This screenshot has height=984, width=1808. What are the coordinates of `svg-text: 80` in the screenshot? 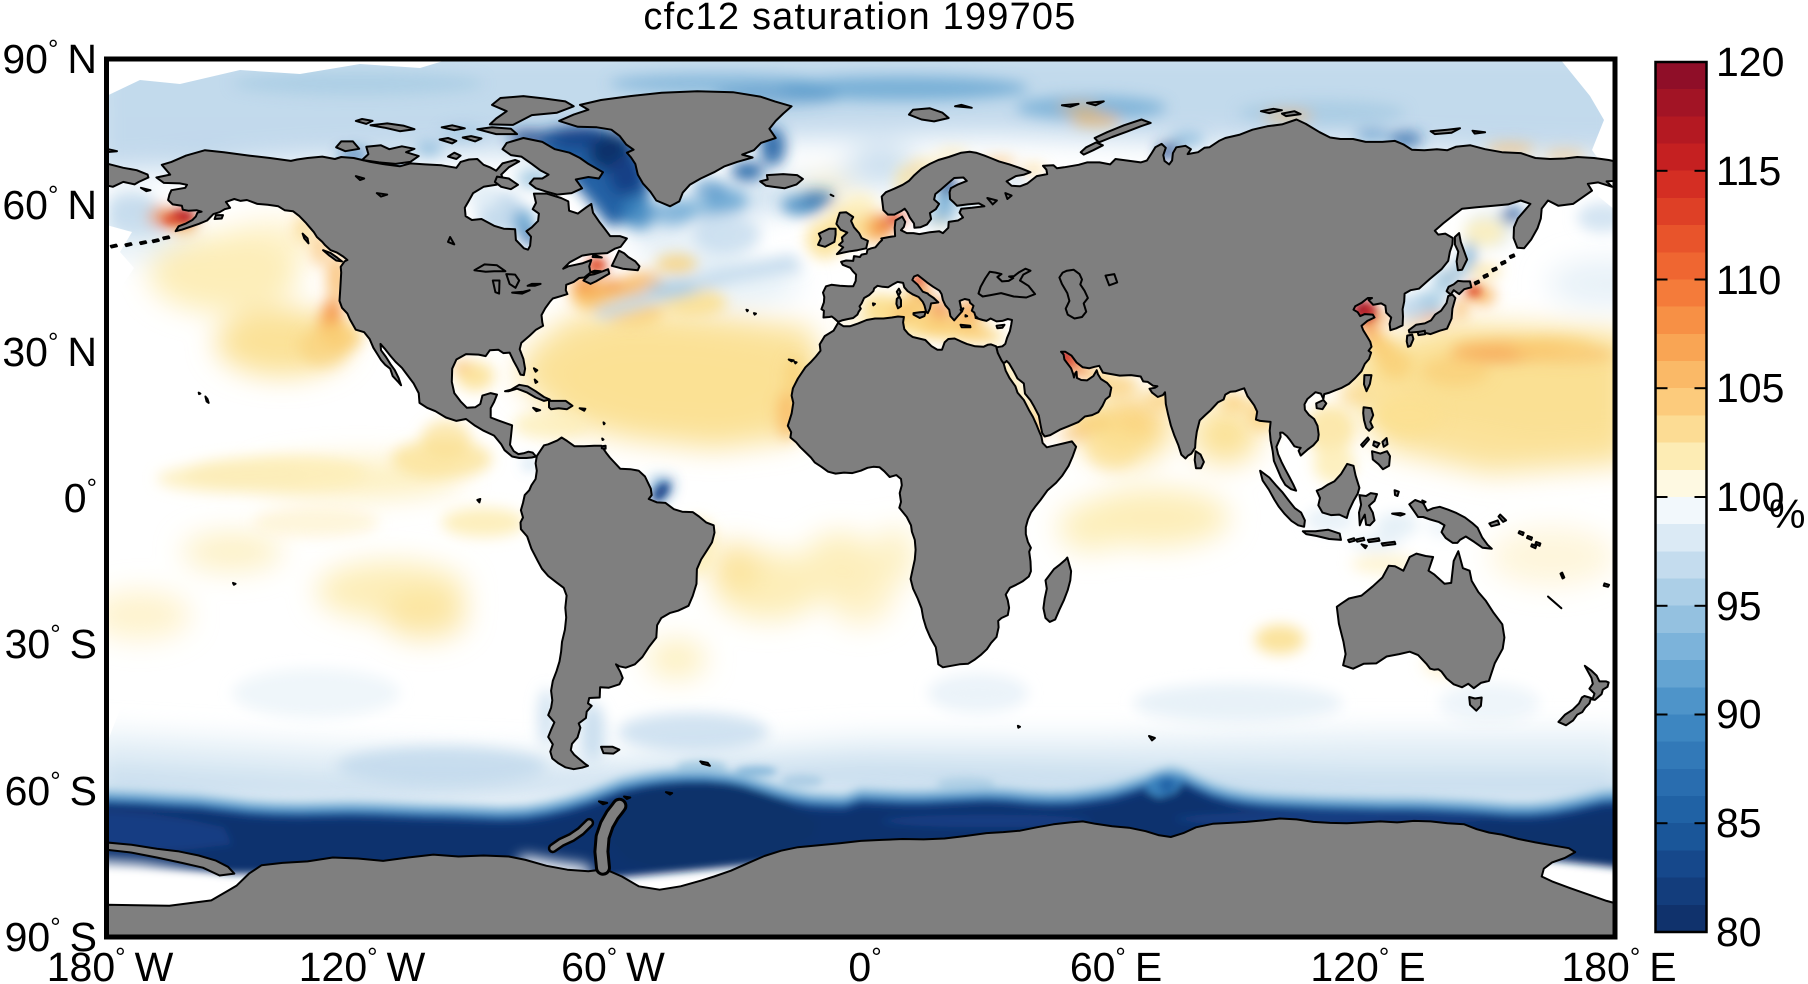 It's located at (1739, 932).